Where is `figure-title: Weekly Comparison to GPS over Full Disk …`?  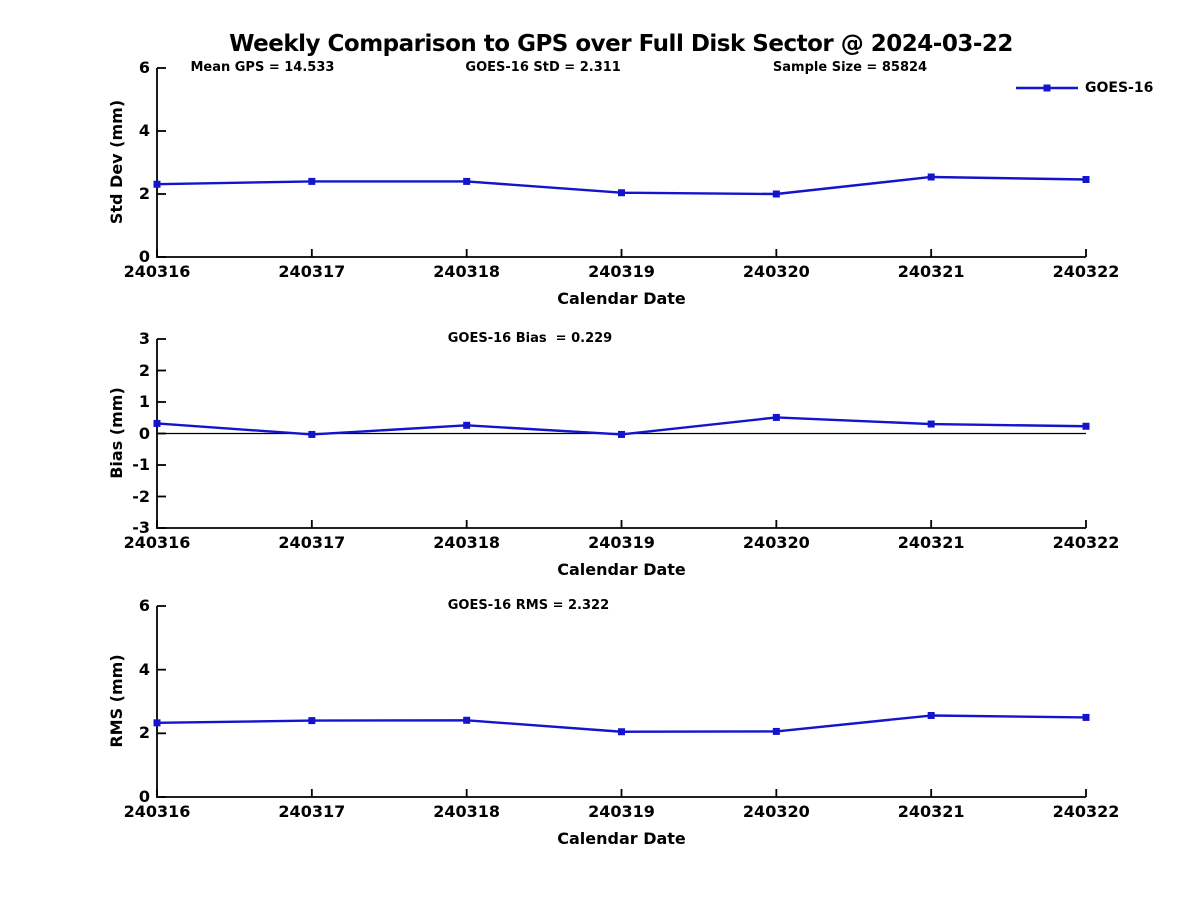 figure-title: Weekly Comparison to GPS over Full Disk … is located at coordinates (621, 44).